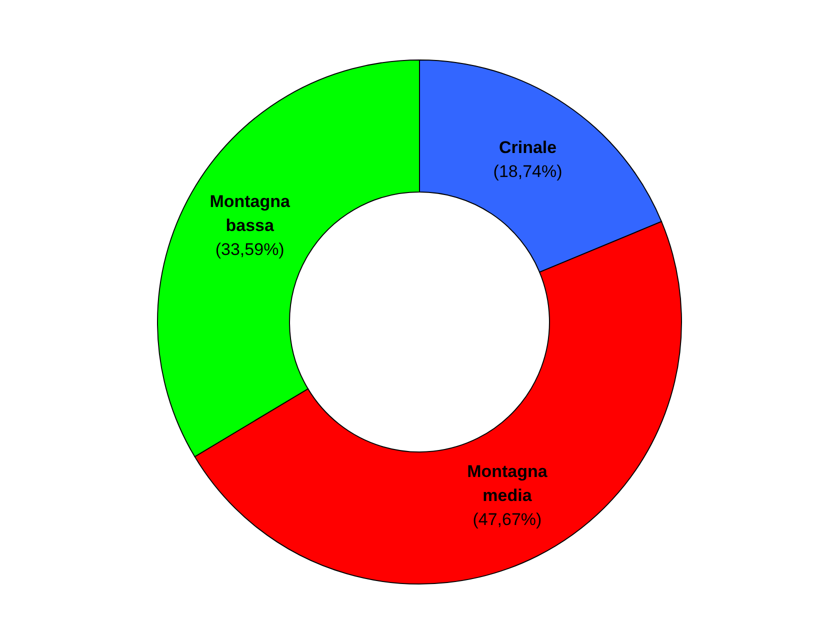  I want to click on data-label: (47,67%), so click(507, 520).